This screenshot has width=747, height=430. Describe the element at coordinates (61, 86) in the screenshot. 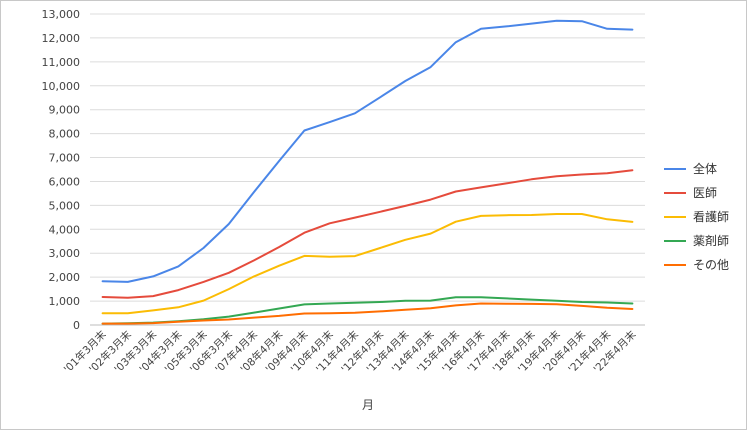

I see `y-tick-label: 10,000` at that location.